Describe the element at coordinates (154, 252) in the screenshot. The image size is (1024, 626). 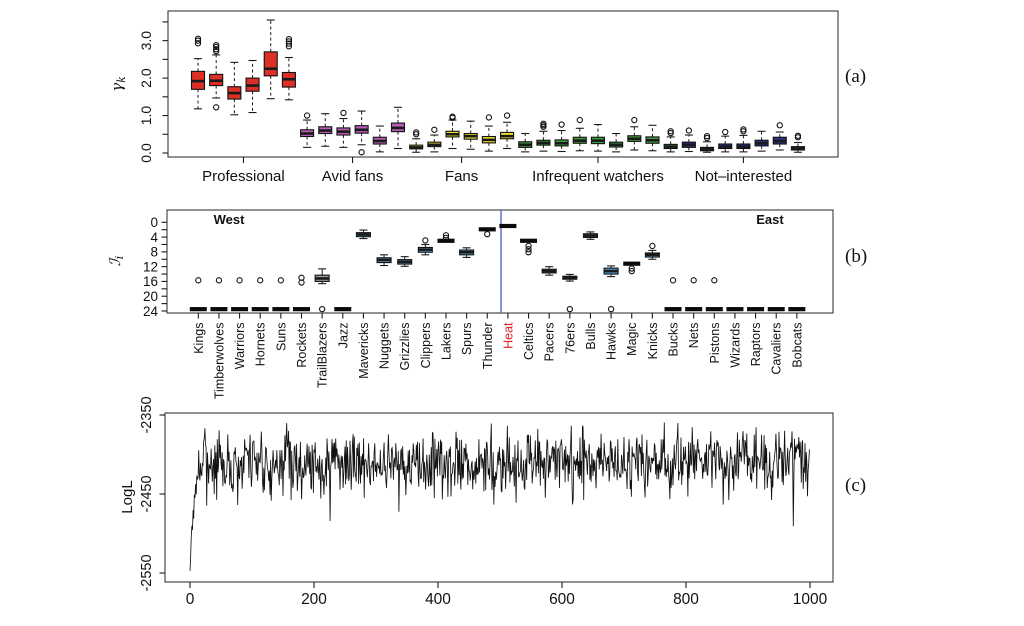
I see `y-tick-label: 8` at that location.